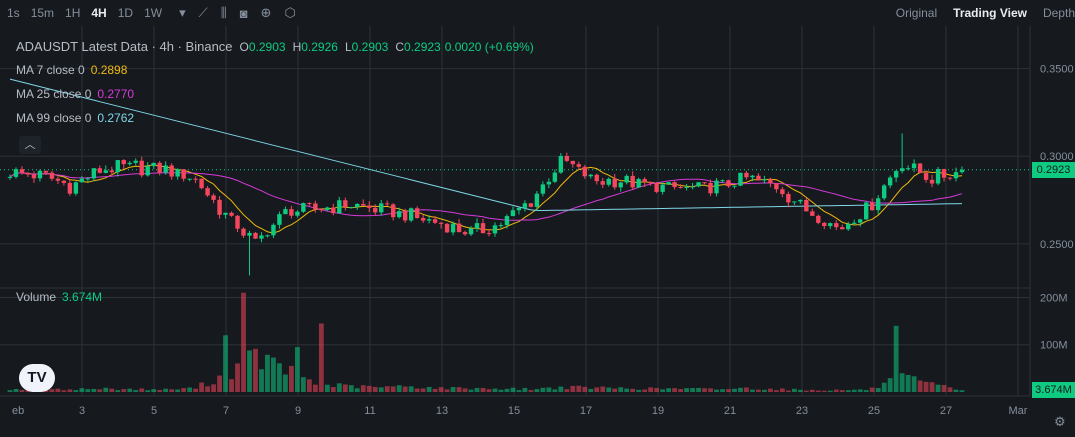 This screenshot has width=1075, height=437. Describe the element at coordinates (73, 13) in the screenshot. I see `timeframe-1h: 1H` at that location.